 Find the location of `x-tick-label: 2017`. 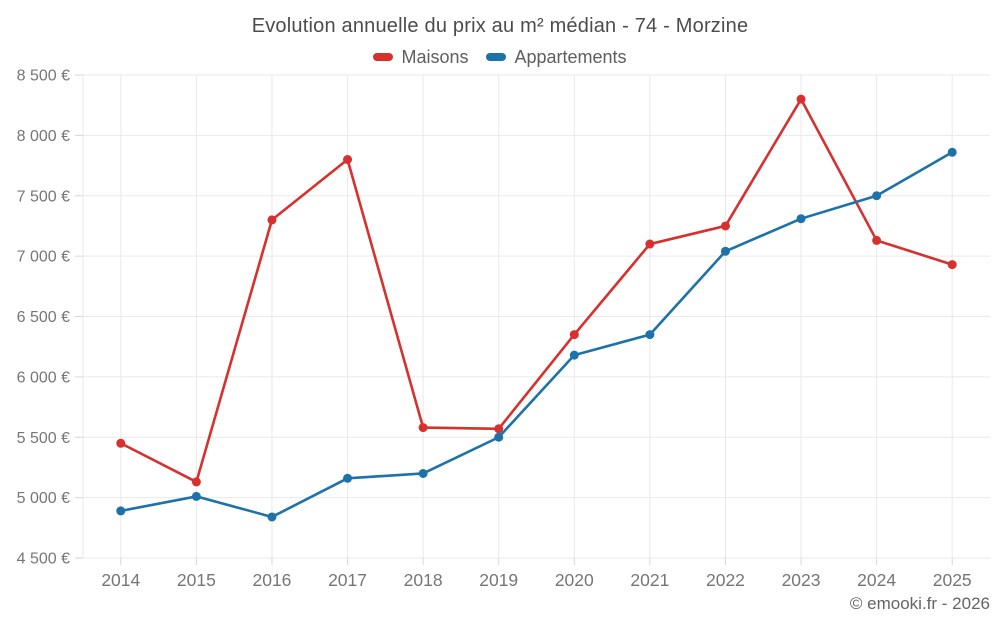

x-tick-label: 2017 is located at coordinates (347, 580).